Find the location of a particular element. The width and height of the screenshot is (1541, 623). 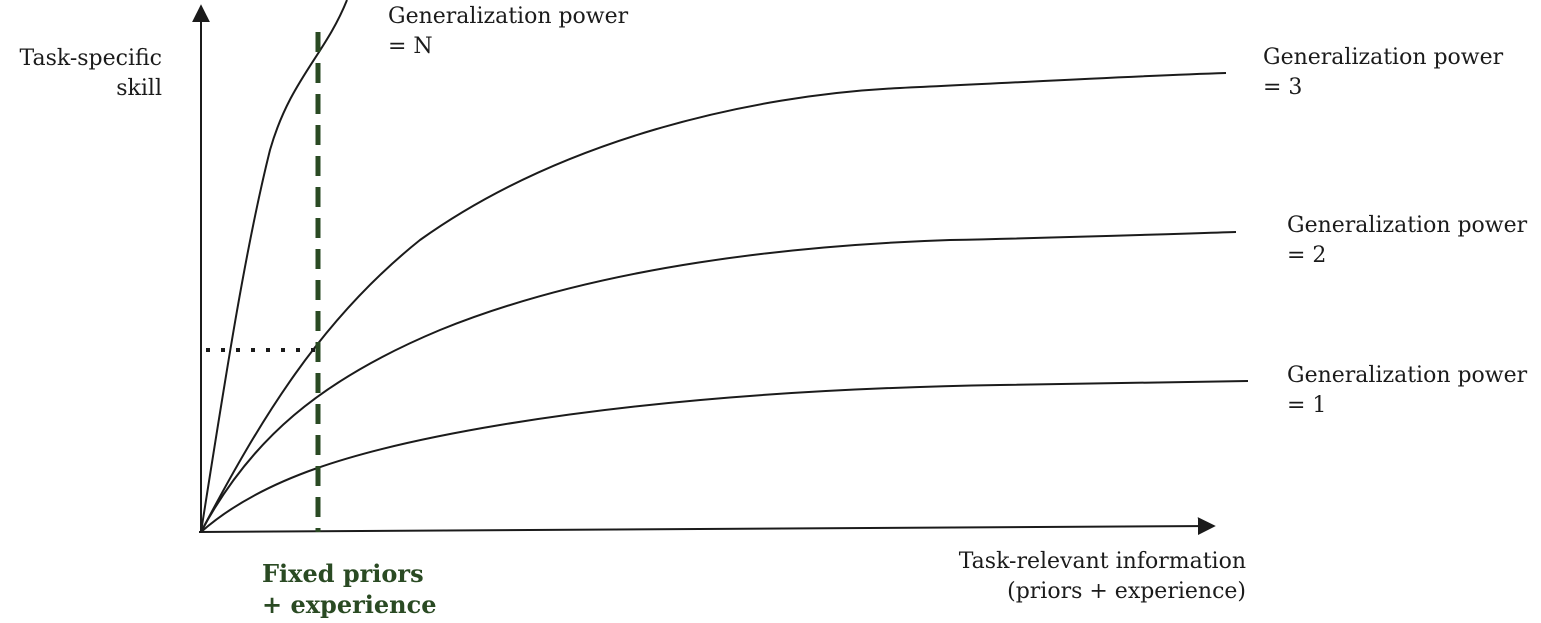

curve-label-n: Generalization power = N is located at coordinates (508, 32).